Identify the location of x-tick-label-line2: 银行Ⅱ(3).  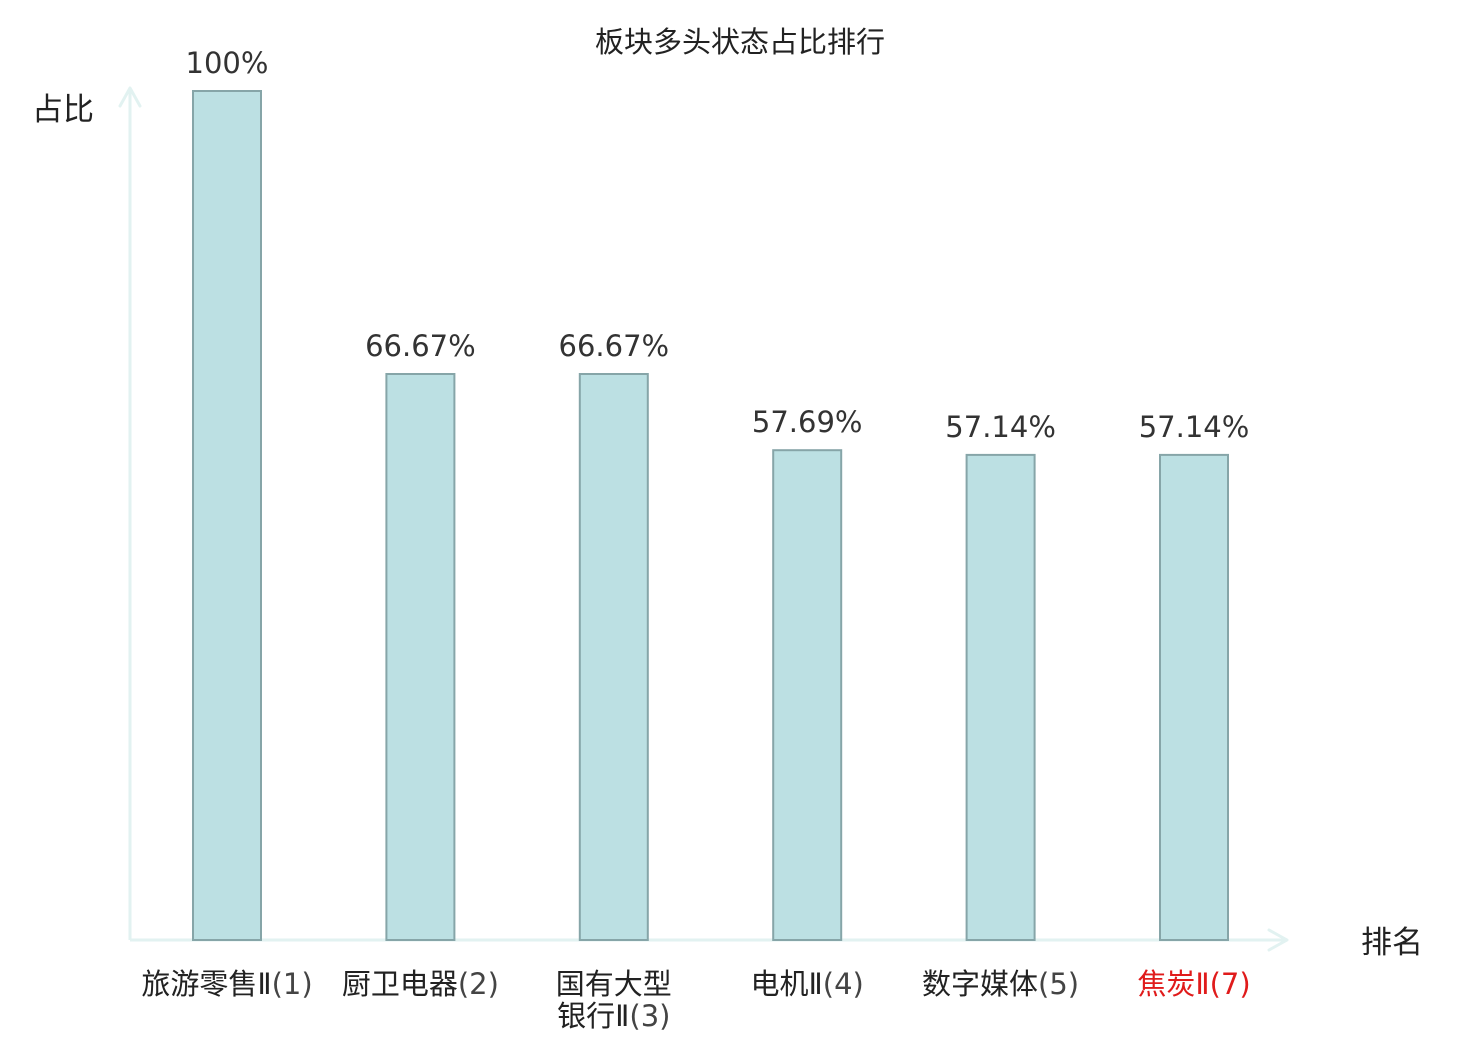
(613, 1016).